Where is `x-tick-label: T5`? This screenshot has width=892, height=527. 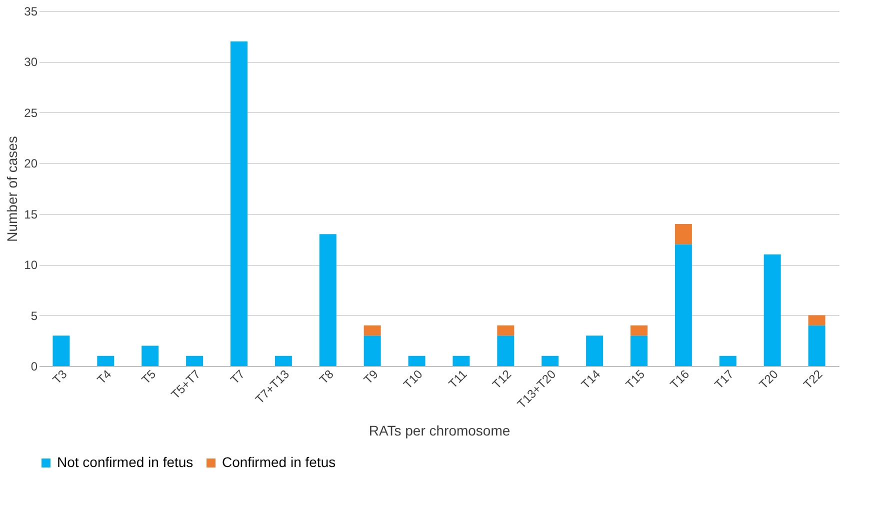
x-tick-label: T5 is located at coordinates (148, 376).